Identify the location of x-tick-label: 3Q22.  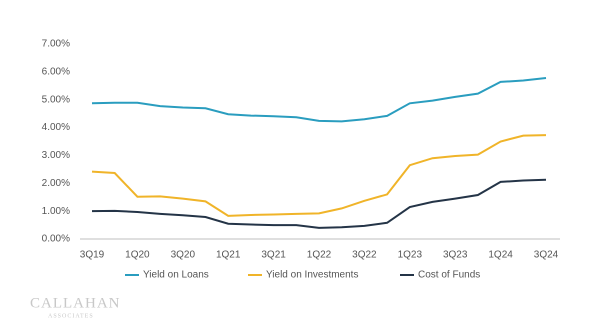
(364, 255).